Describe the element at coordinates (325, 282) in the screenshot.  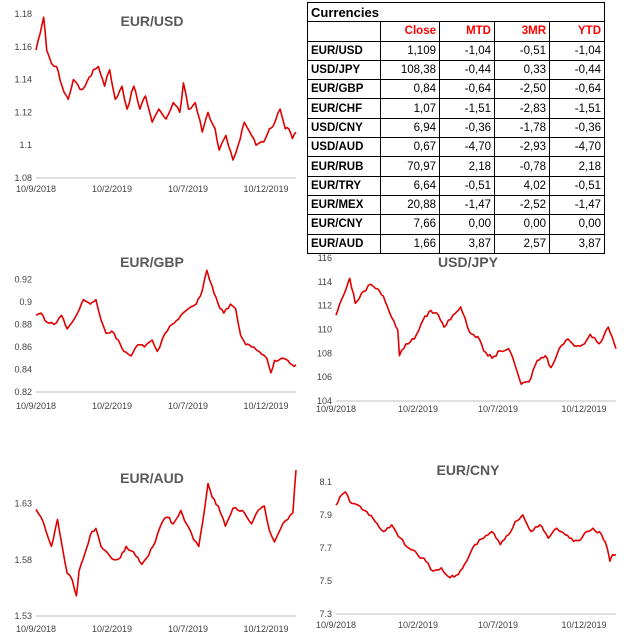
I see `y-tick-label: 114` at that location.